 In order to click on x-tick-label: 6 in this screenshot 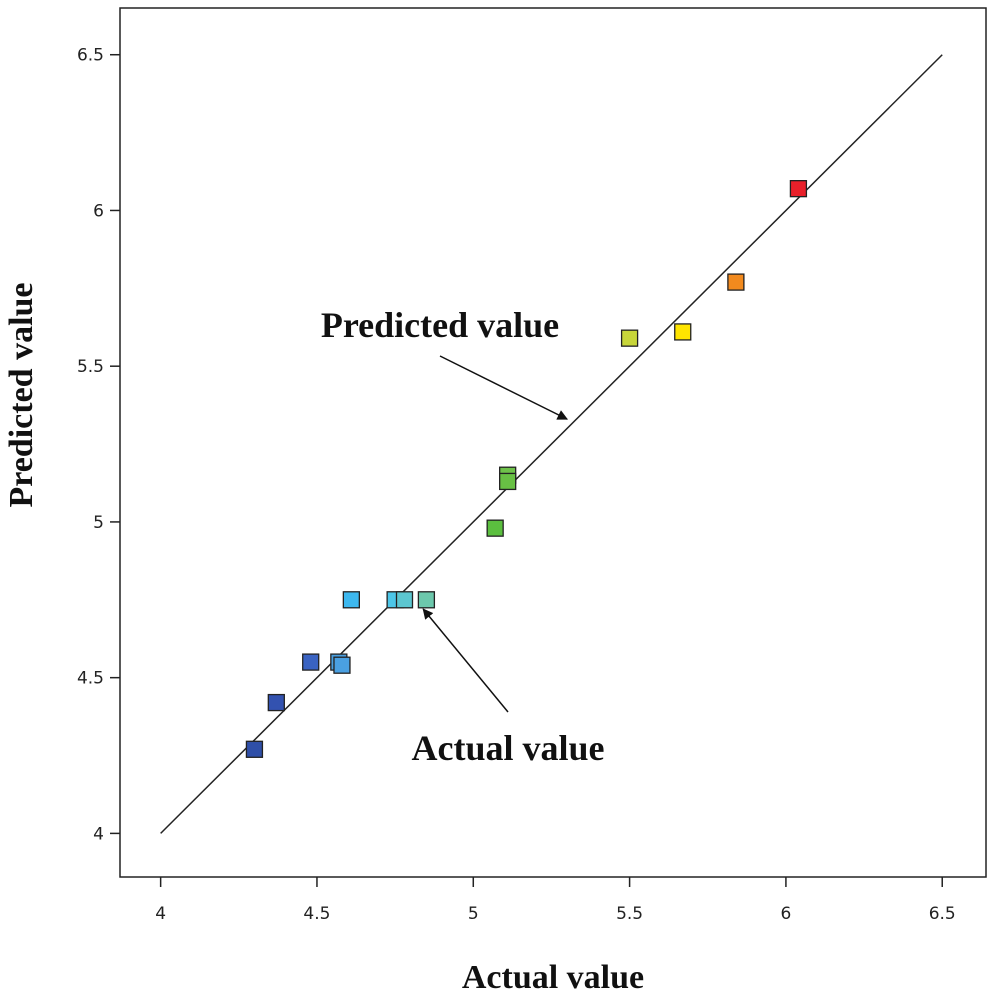, I will do `click(785, 914)`.